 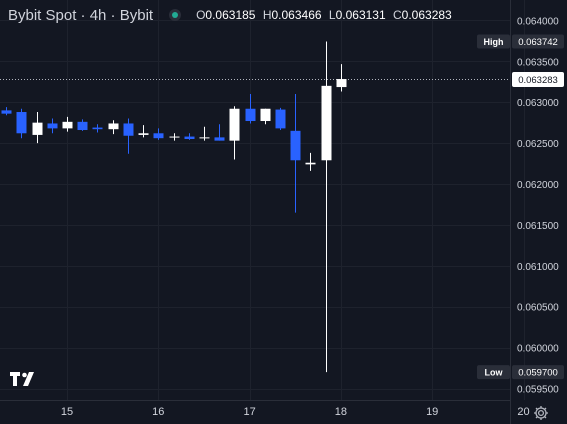 I want to click on ohlc-values: O0.063185 H0.063466 L0.063131 C0.063283, so click(x=326, y=15).